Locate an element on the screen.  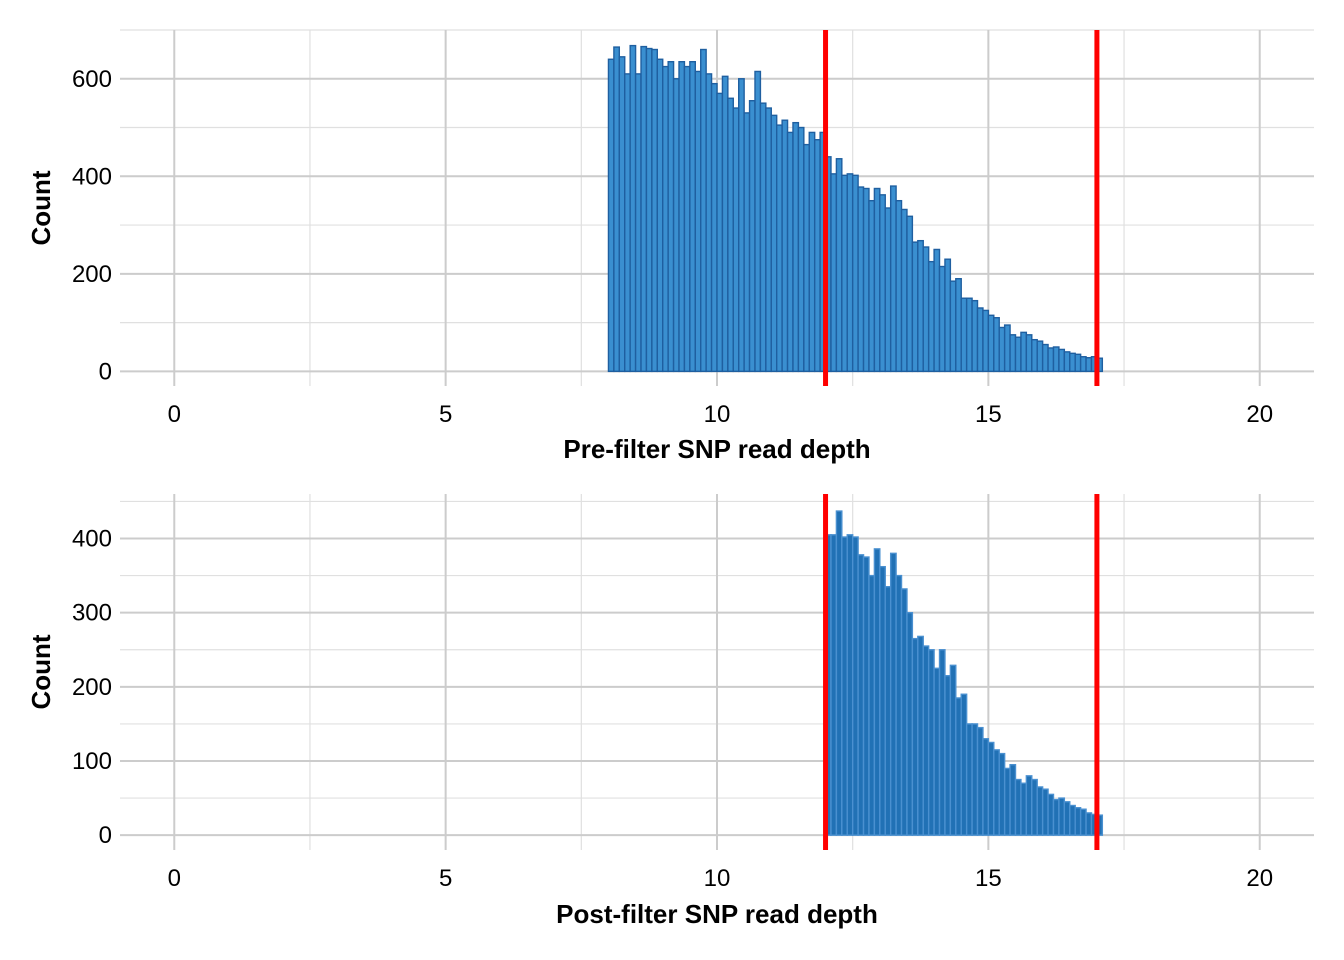
y-tick-label: 100 is located at coordinates (92, 761).